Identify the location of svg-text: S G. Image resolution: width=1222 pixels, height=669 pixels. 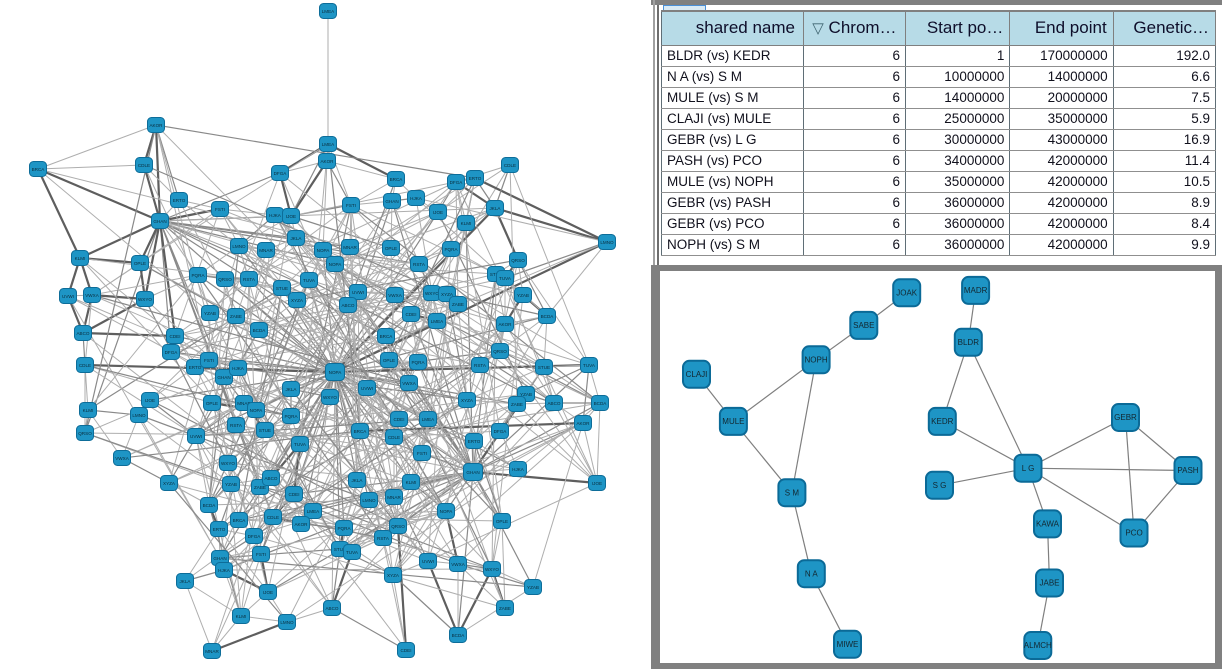
(940, 485).